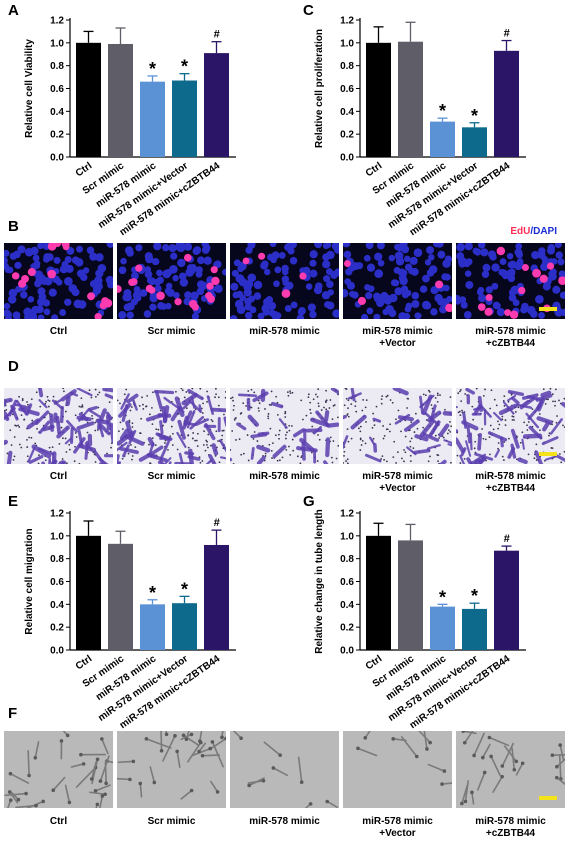 The image size is (567, 843). Describe the element at coordinates (397, 426) in the screenshot. I see `migration-micrograph` at that location.